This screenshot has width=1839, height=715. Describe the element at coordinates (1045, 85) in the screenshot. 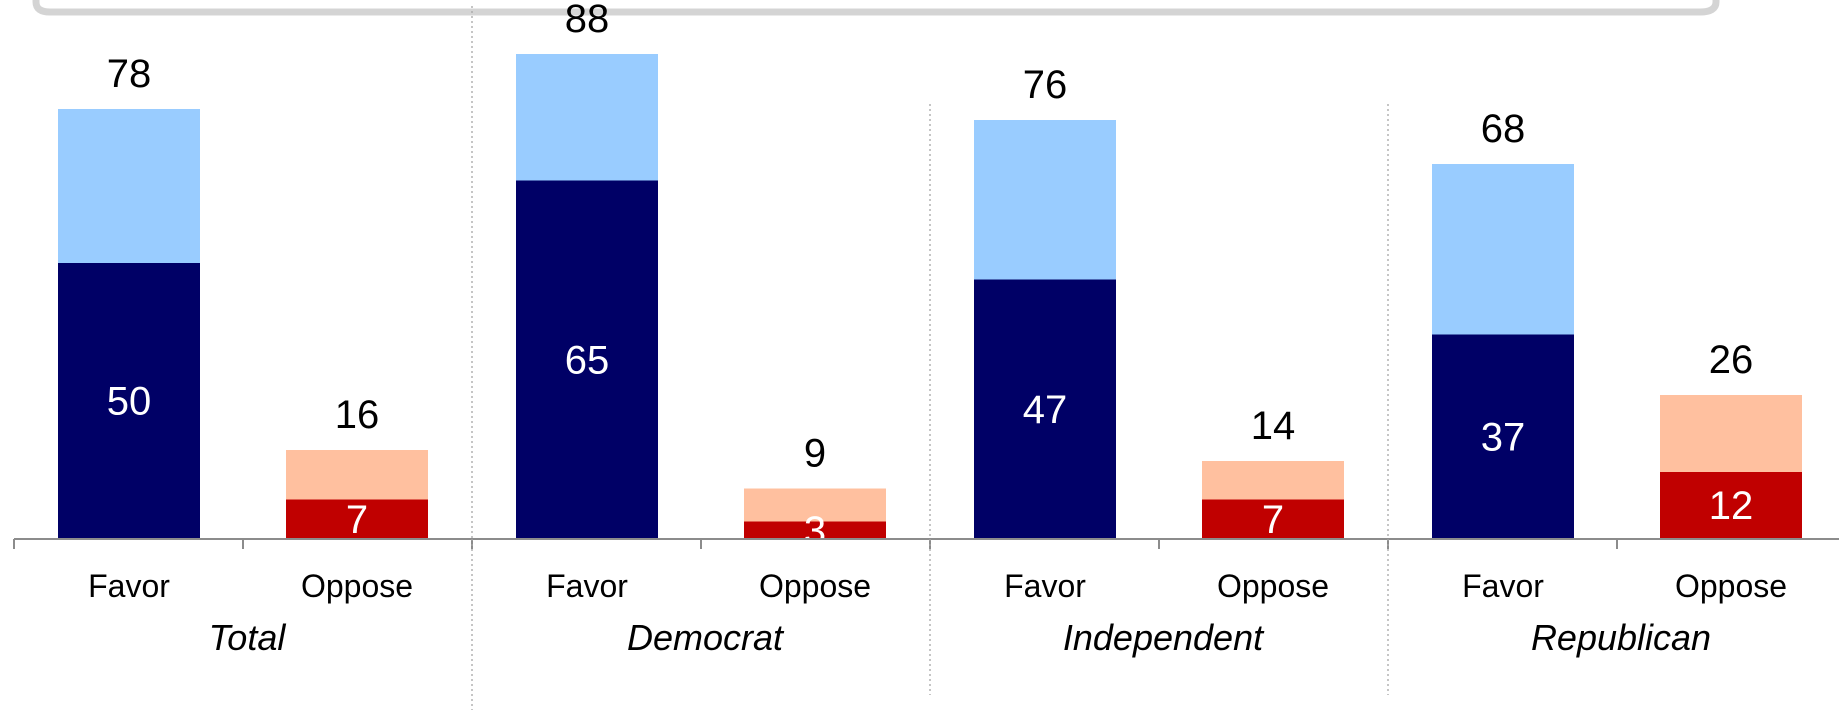

I see `bar-total-label: 76` at that location.